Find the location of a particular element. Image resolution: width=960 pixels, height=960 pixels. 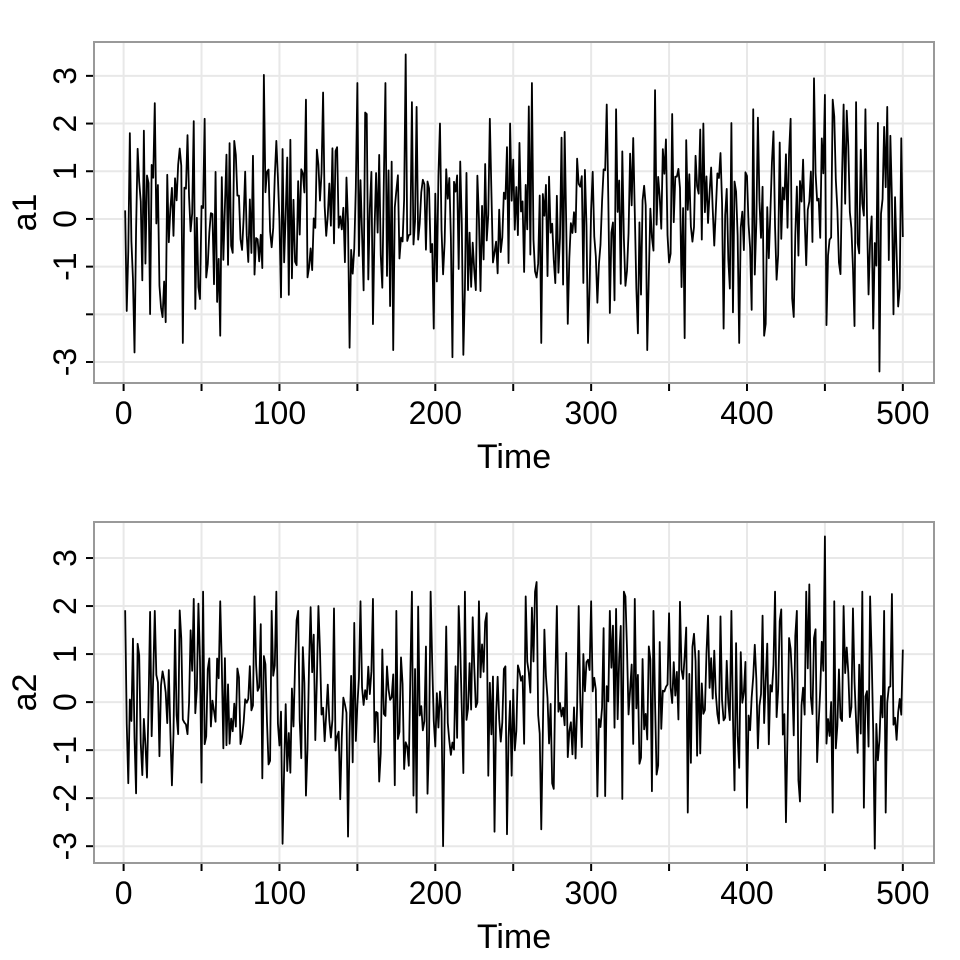

y-tick-label: -2 is located at coordinates (65, 798).